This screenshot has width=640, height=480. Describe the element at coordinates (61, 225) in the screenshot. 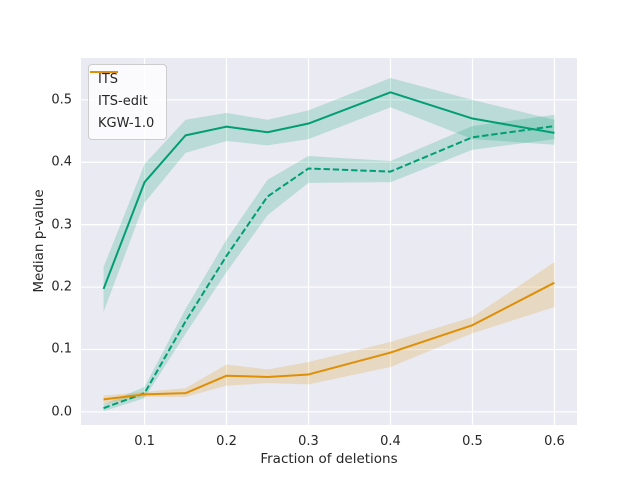

I see `y-tick-label: 0.3` at that location.